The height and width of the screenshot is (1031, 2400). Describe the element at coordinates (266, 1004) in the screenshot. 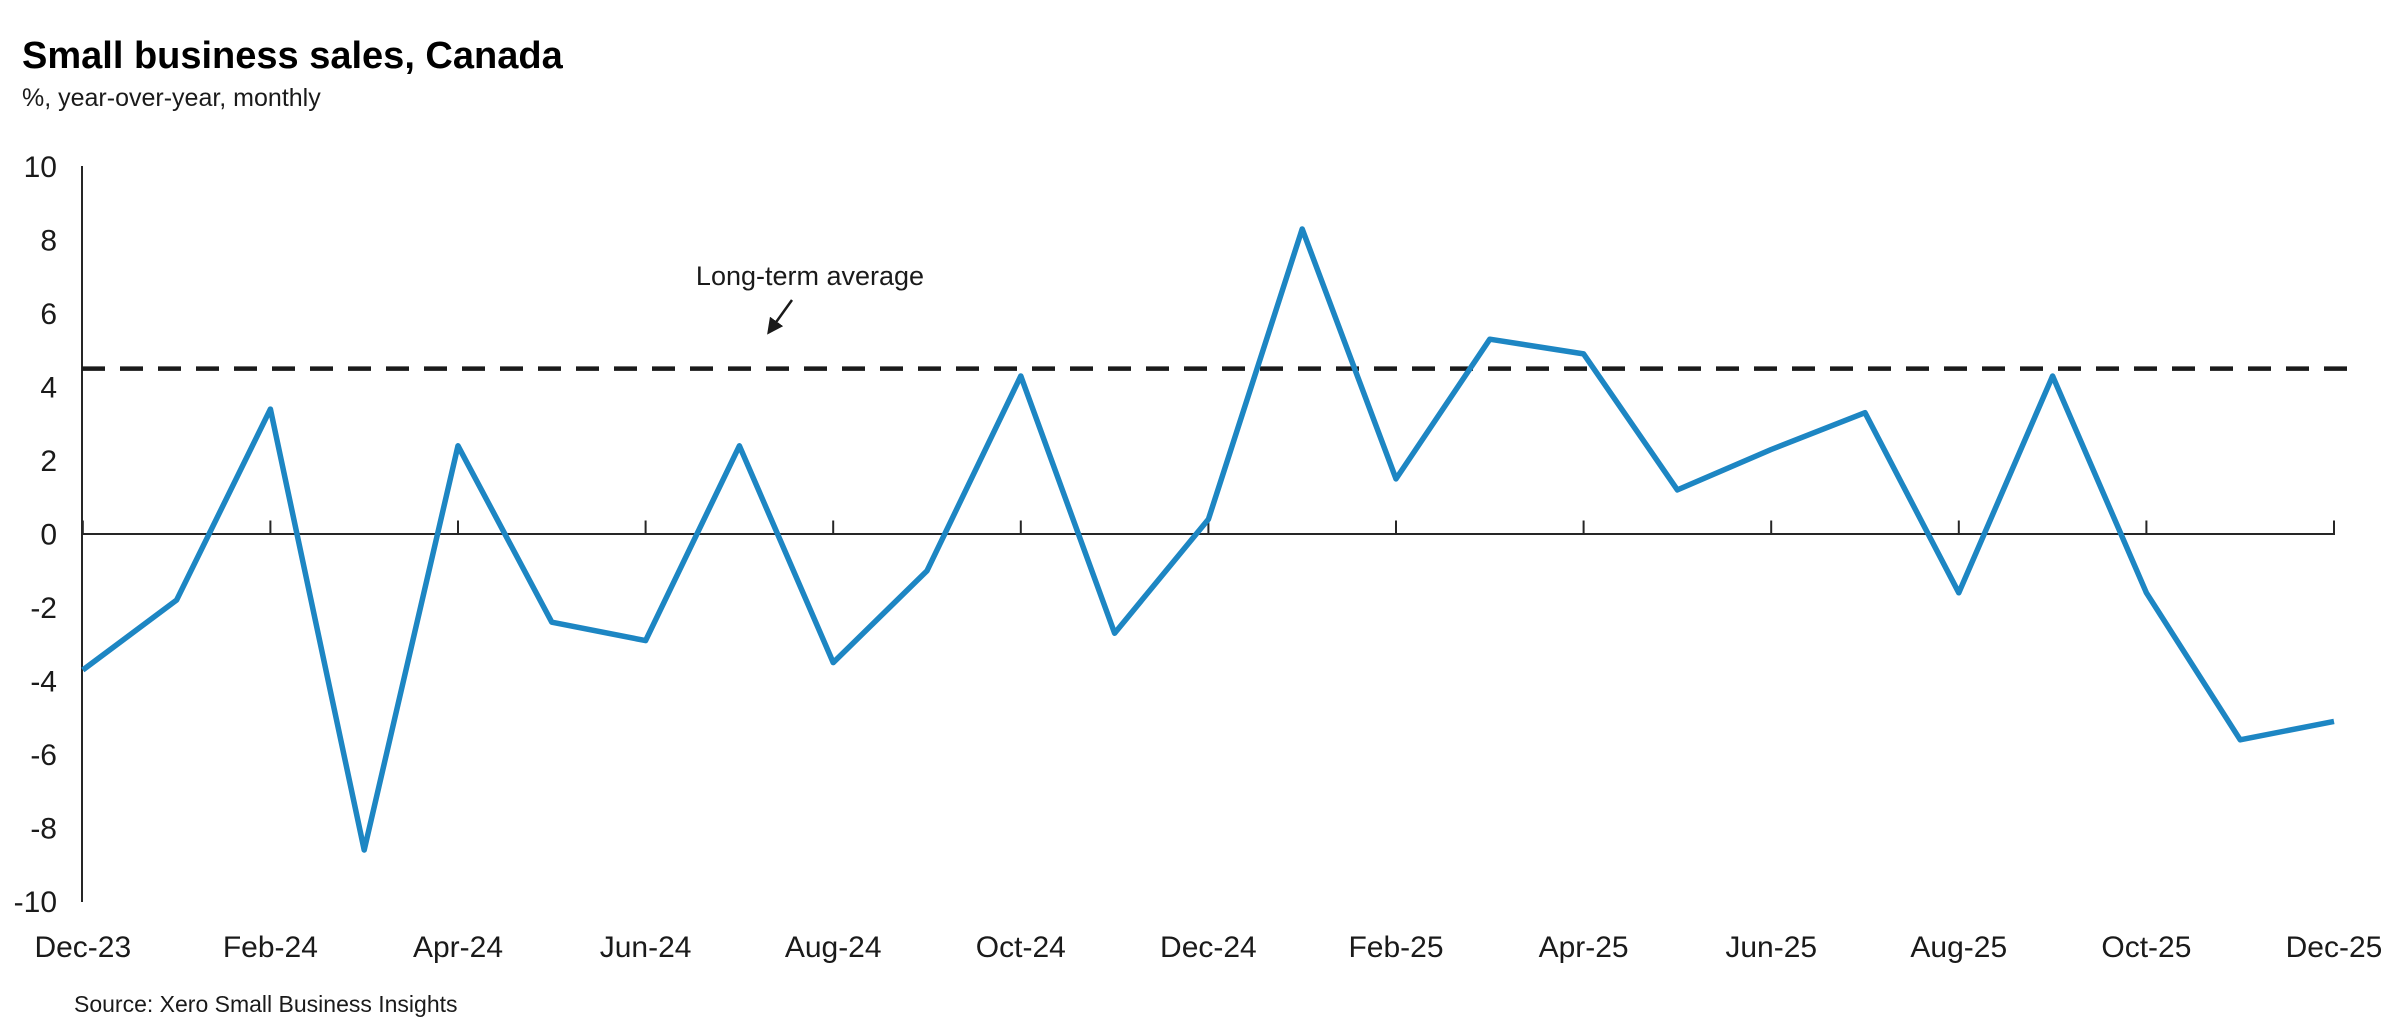

I see `source-note: Source: Xero Small Business Insights` at that location.